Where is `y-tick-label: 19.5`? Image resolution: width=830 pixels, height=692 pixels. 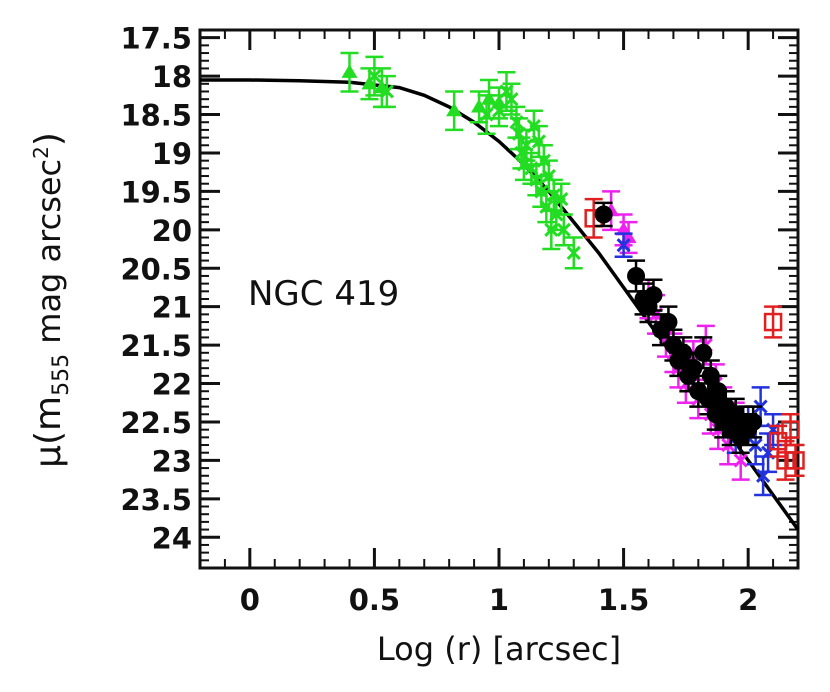
y-tick-label: 19.5 is located at coordinates (156, 192).